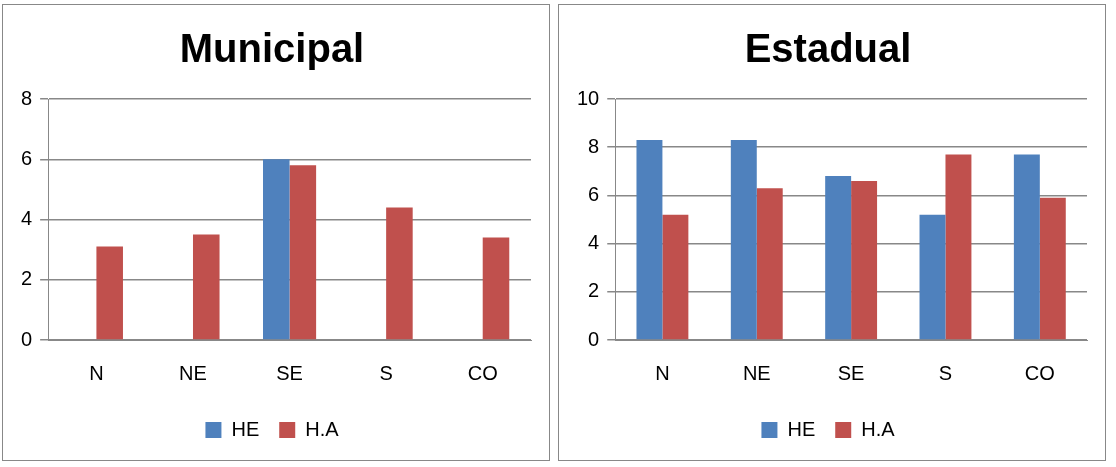 The image size is (1116, 467). I want to click on chart-title: Estadual, so click(828, 48).